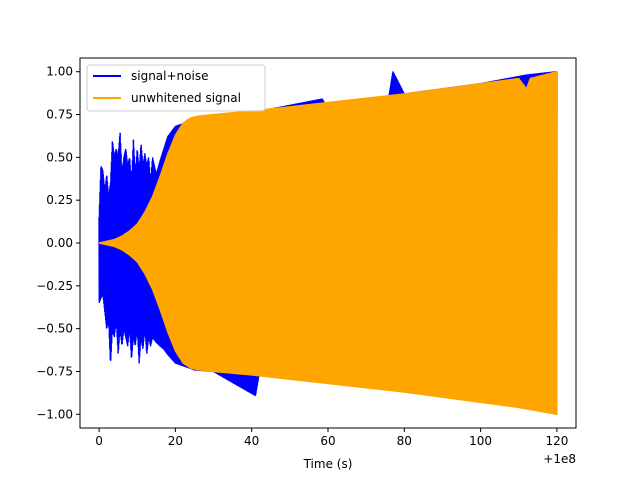 Image resolution: width=640 pixels, height=480 pixels. I want to click on y-tick-label: −0.25, so click(54, 286).